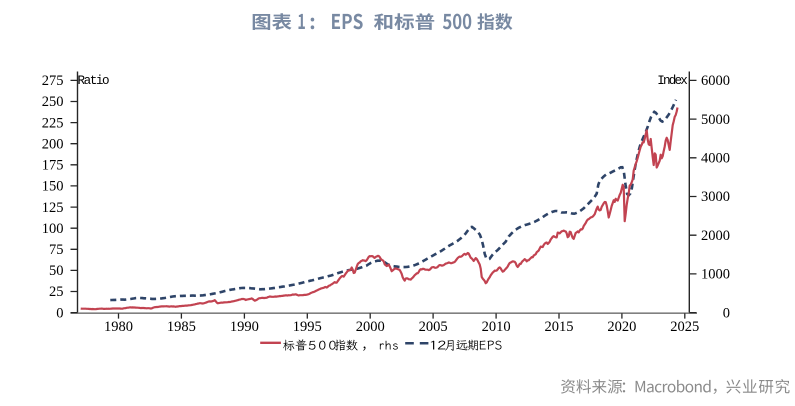 The image size is (795, 406). I want to click on svg-text: 6000, so click(715, 81).